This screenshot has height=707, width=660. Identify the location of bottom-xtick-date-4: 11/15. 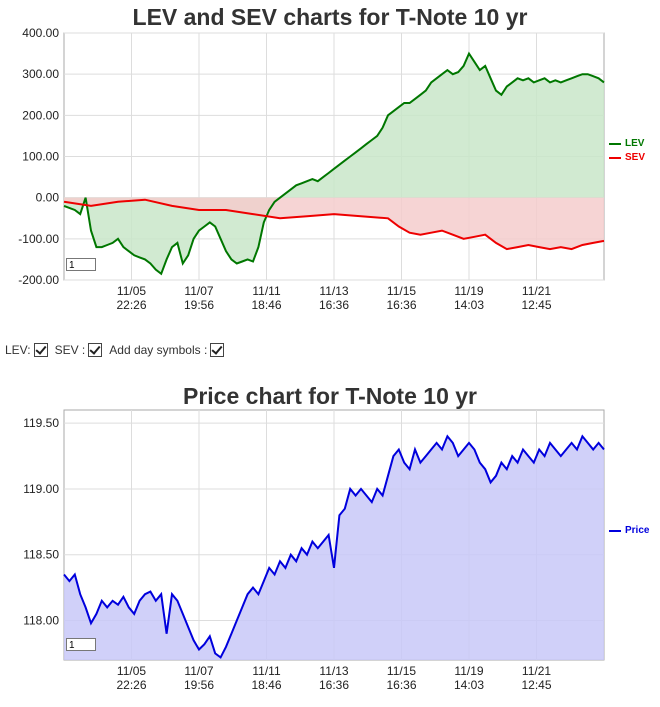
(401, 671).